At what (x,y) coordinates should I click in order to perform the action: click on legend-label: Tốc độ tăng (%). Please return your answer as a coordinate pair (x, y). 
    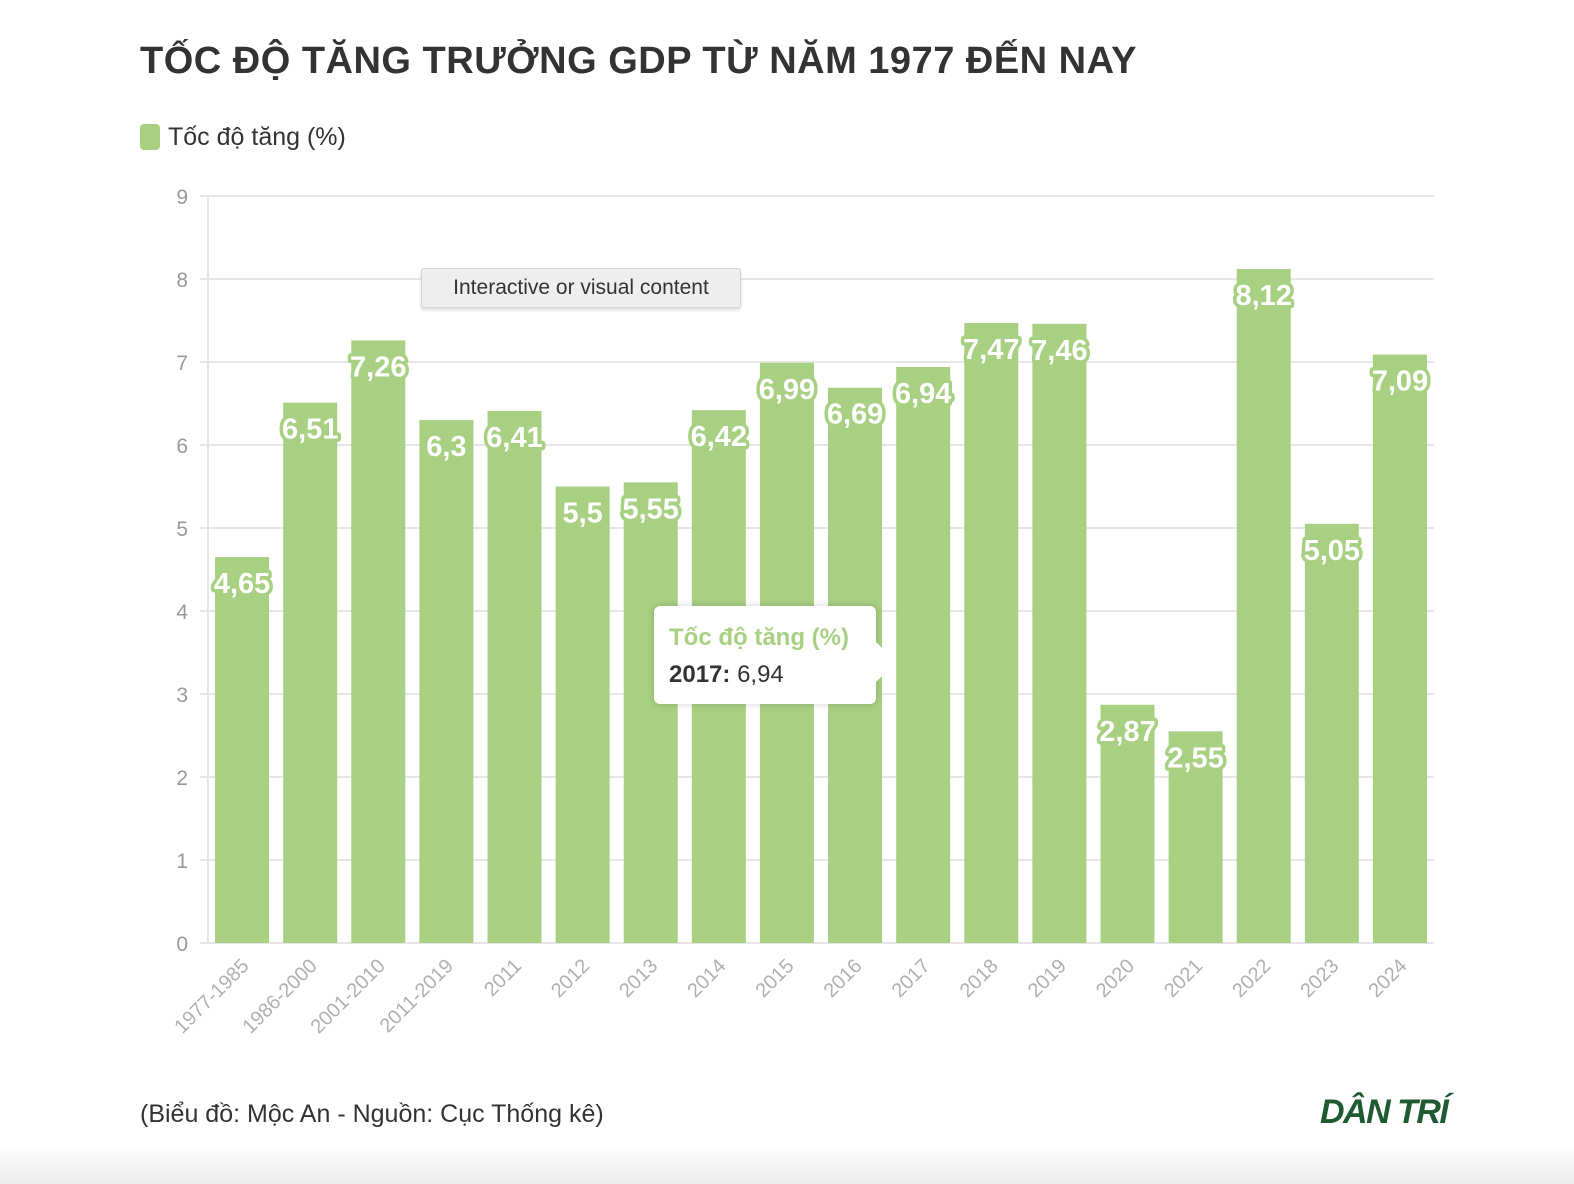
    Looking at the image, I should click on (257, 136).